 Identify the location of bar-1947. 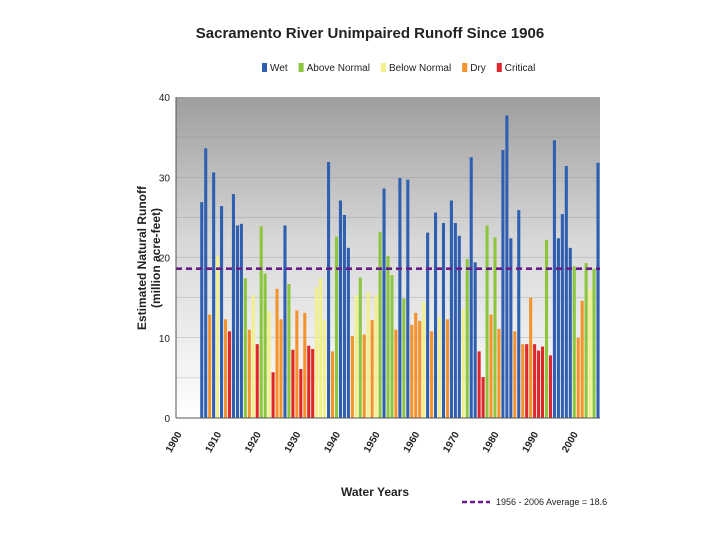
(364, 376).